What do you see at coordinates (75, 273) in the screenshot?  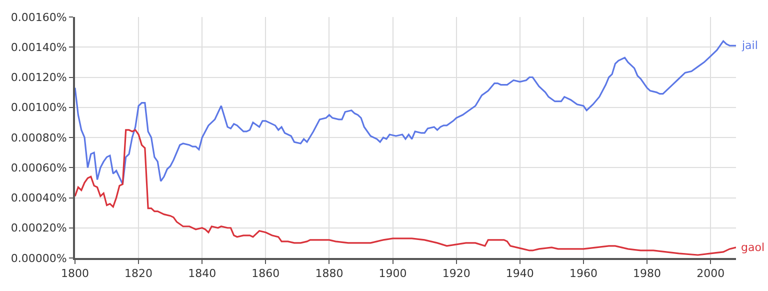 I see `x-tick-label: 1800` at bounding box center [75, 273].